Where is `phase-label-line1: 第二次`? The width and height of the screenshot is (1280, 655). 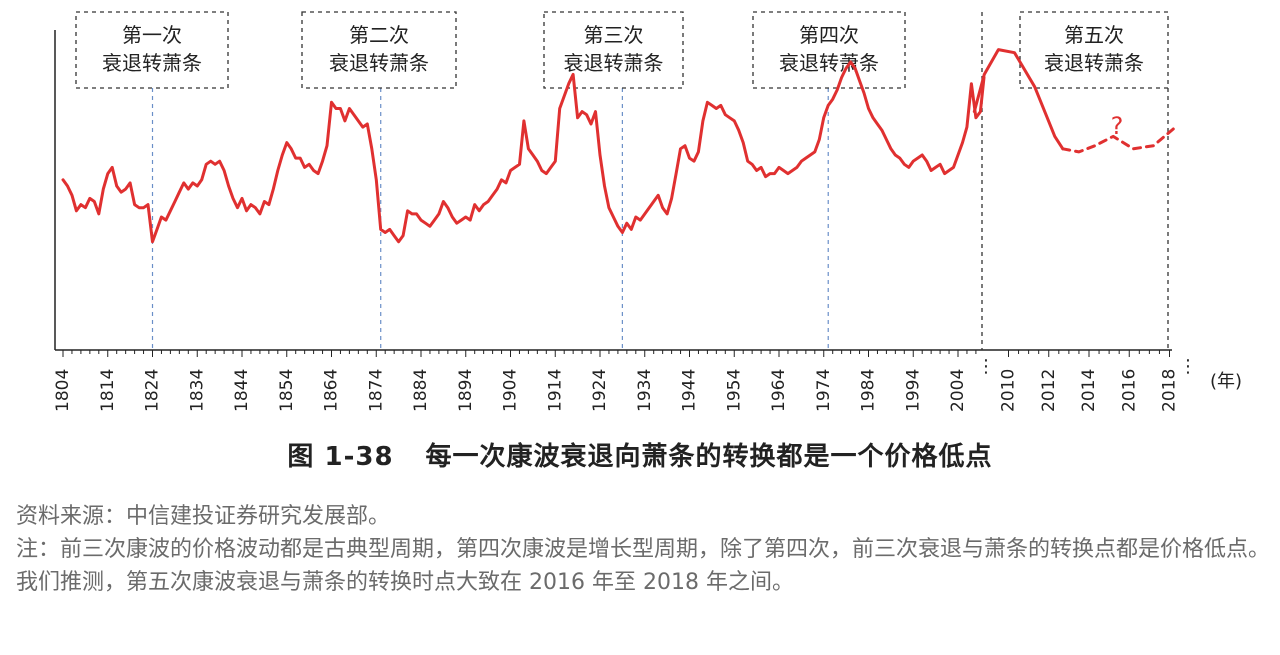
phase-label-line1: 第二次 is located at coordinates (379, 35).